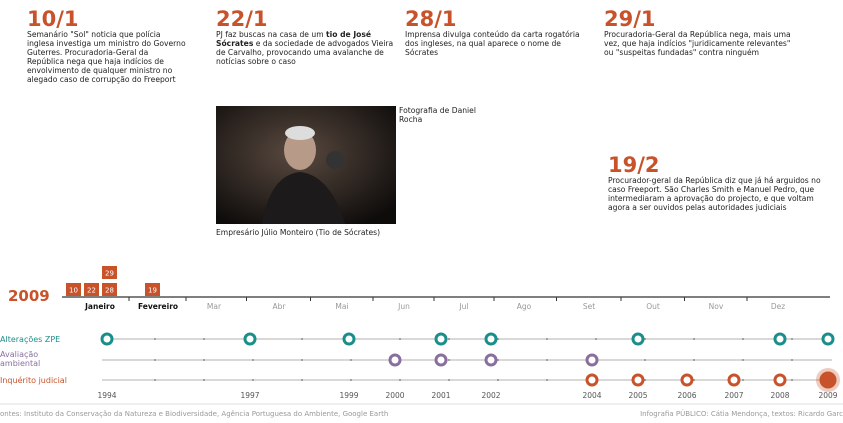 The width and height of the screenshot is (843, 423). What do you see at coordinates (280, 306) in the screenshot?
I see `month-label: Abr` at bounding box center [280, 306].